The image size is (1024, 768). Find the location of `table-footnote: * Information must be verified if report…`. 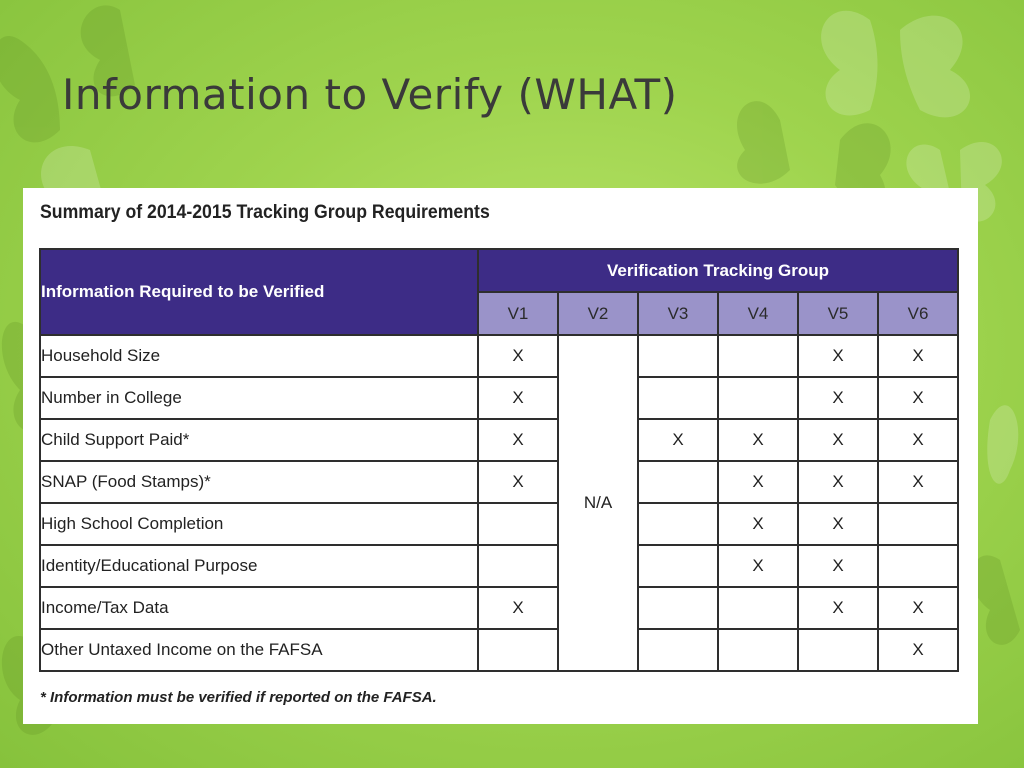

table-footnote: * Information must be verified if report… is located at coordinates (238, 697).